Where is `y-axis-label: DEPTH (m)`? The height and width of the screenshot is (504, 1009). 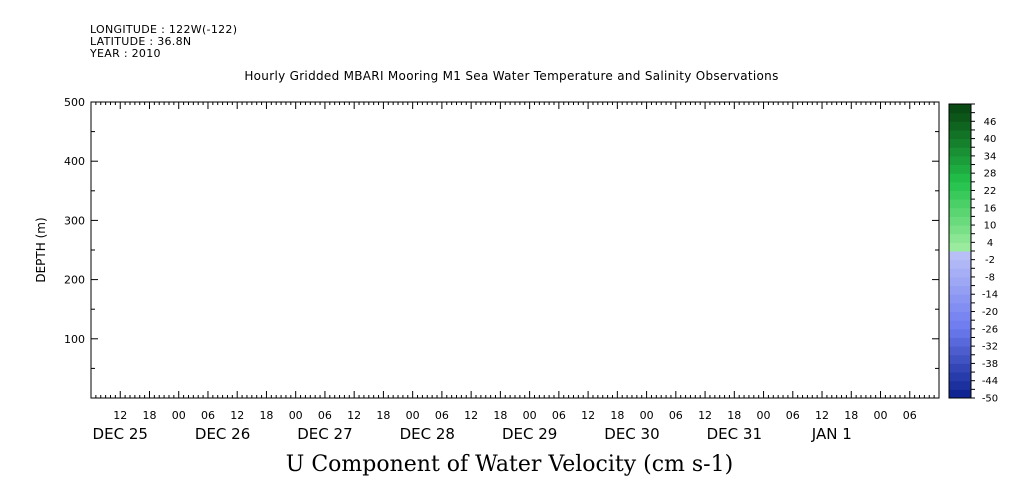
y-axis-label: DEPTH (m) is located at coordinates (41, 249).